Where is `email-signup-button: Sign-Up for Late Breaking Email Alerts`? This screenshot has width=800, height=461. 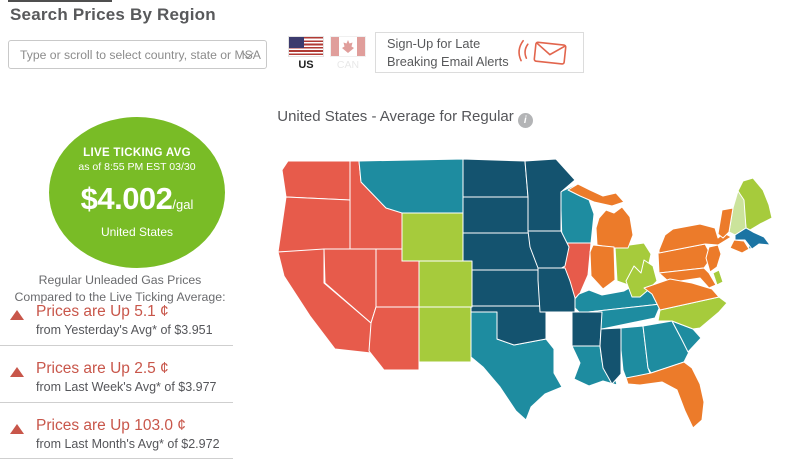
email-signup-button: Sign-Up for Late Breaking Email Alerts is located at coordinates (479, 52).